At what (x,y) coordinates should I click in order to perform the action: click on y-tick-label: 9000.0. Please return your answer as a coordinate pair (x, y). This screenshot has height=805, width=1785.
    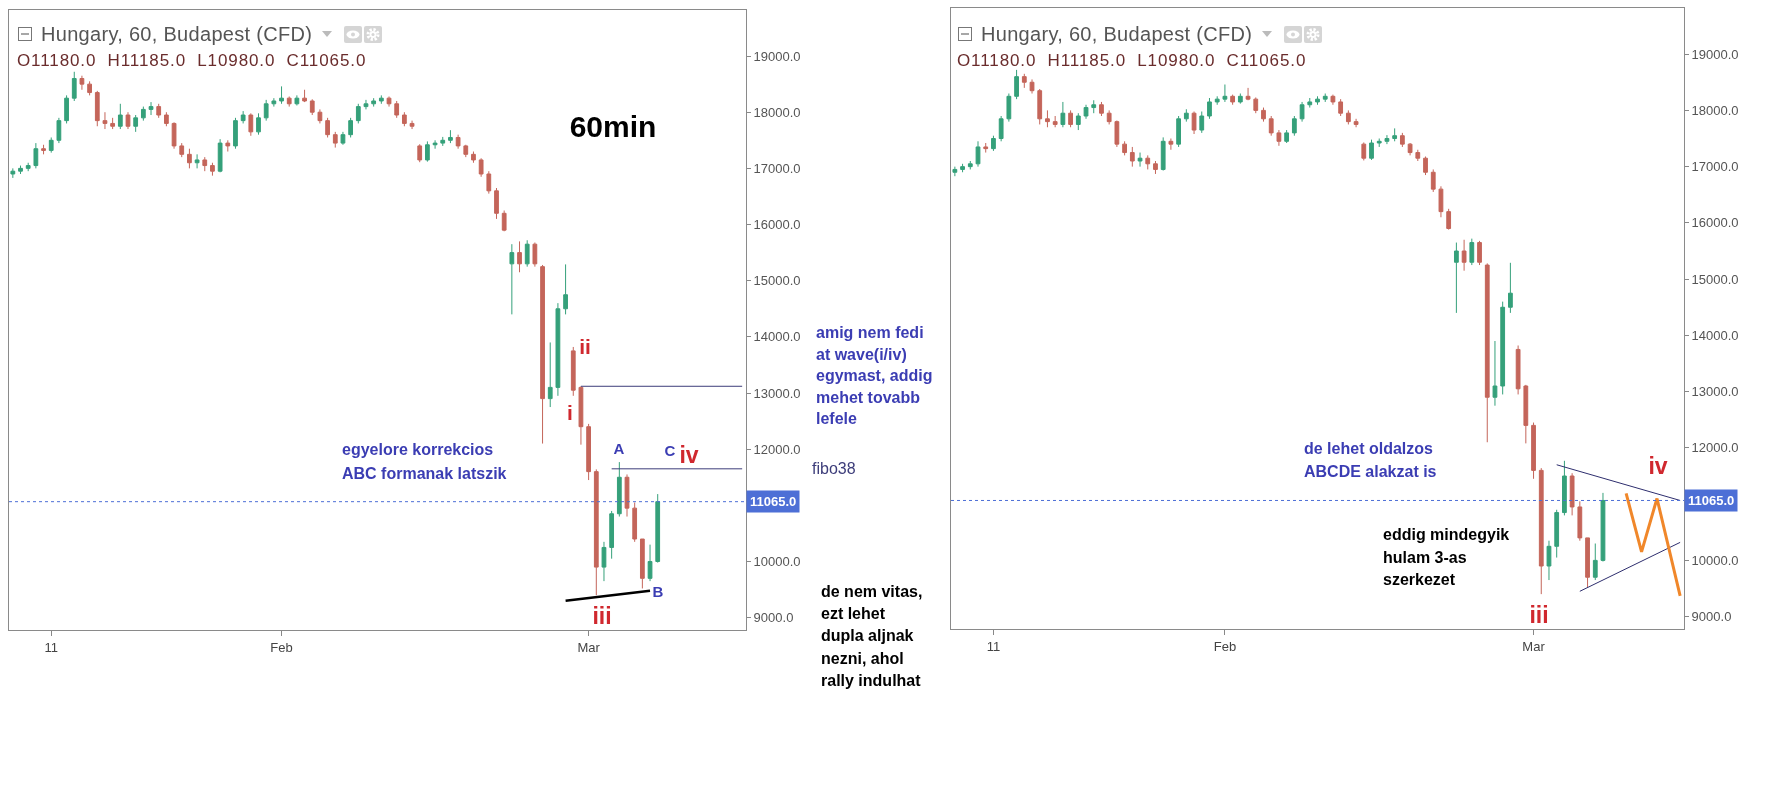
    Looking at the image, I should click on (773, 618).